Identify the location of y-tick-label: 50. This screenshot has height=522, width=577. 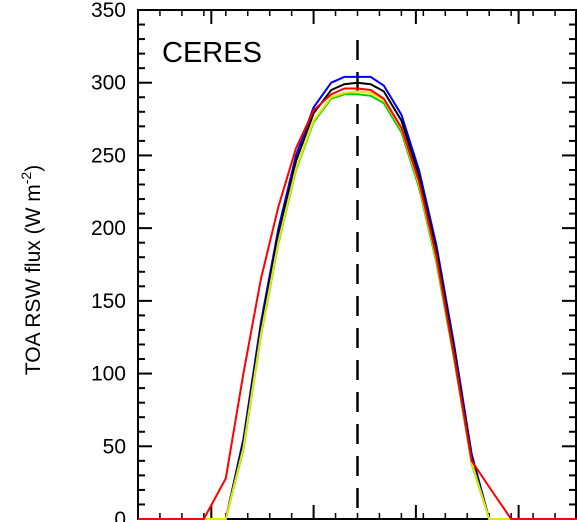
(114, 446).